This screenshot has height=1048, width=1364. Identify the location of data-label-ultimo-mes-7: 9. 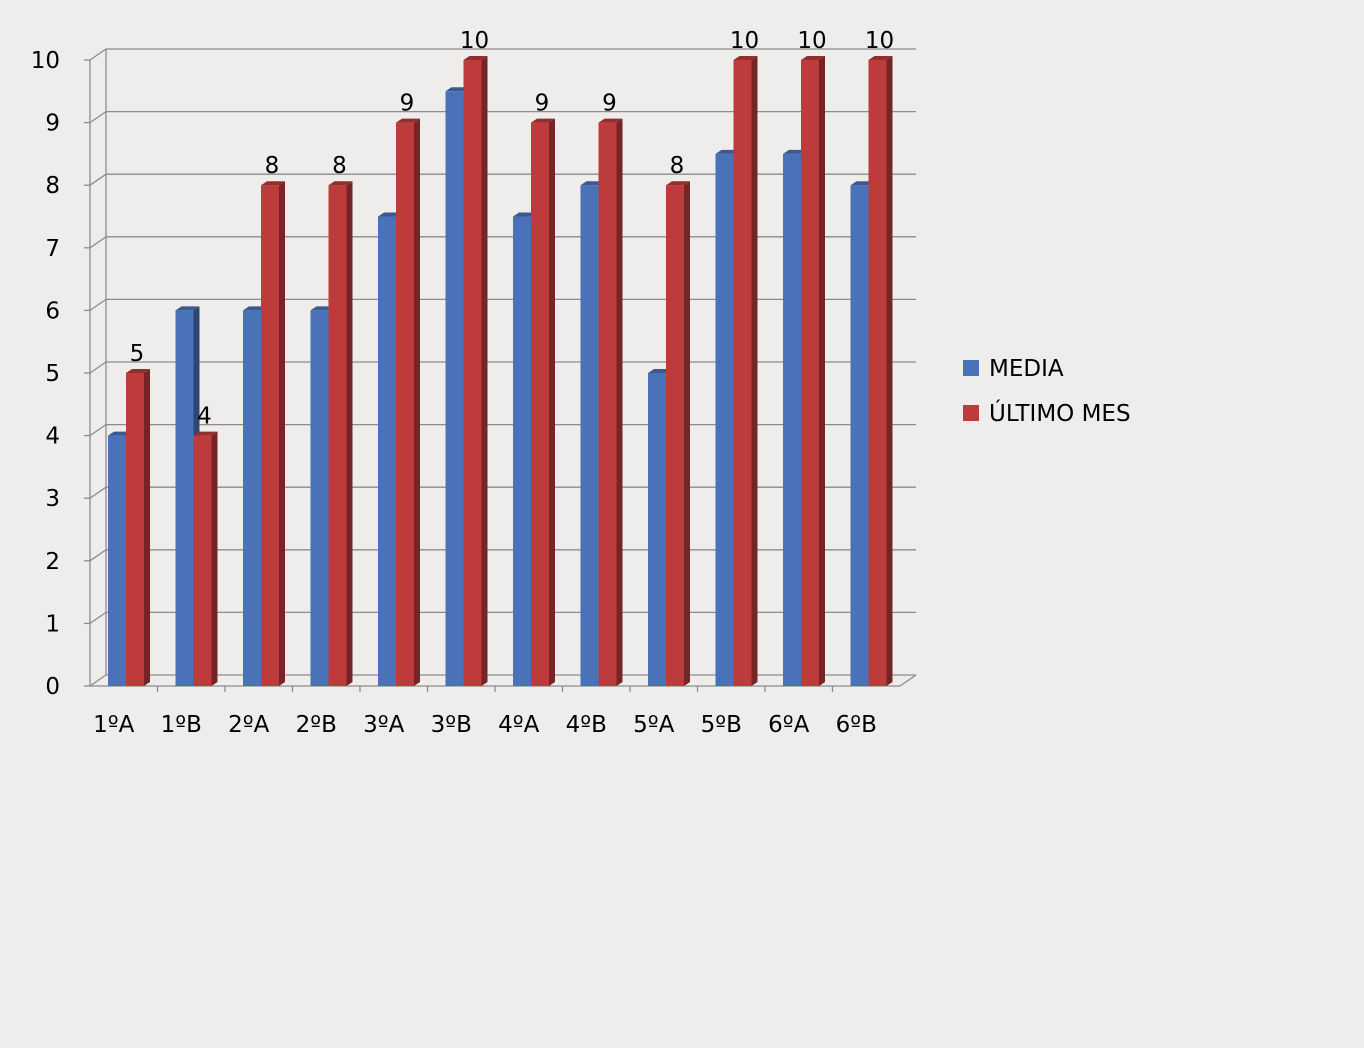
(609, 104).